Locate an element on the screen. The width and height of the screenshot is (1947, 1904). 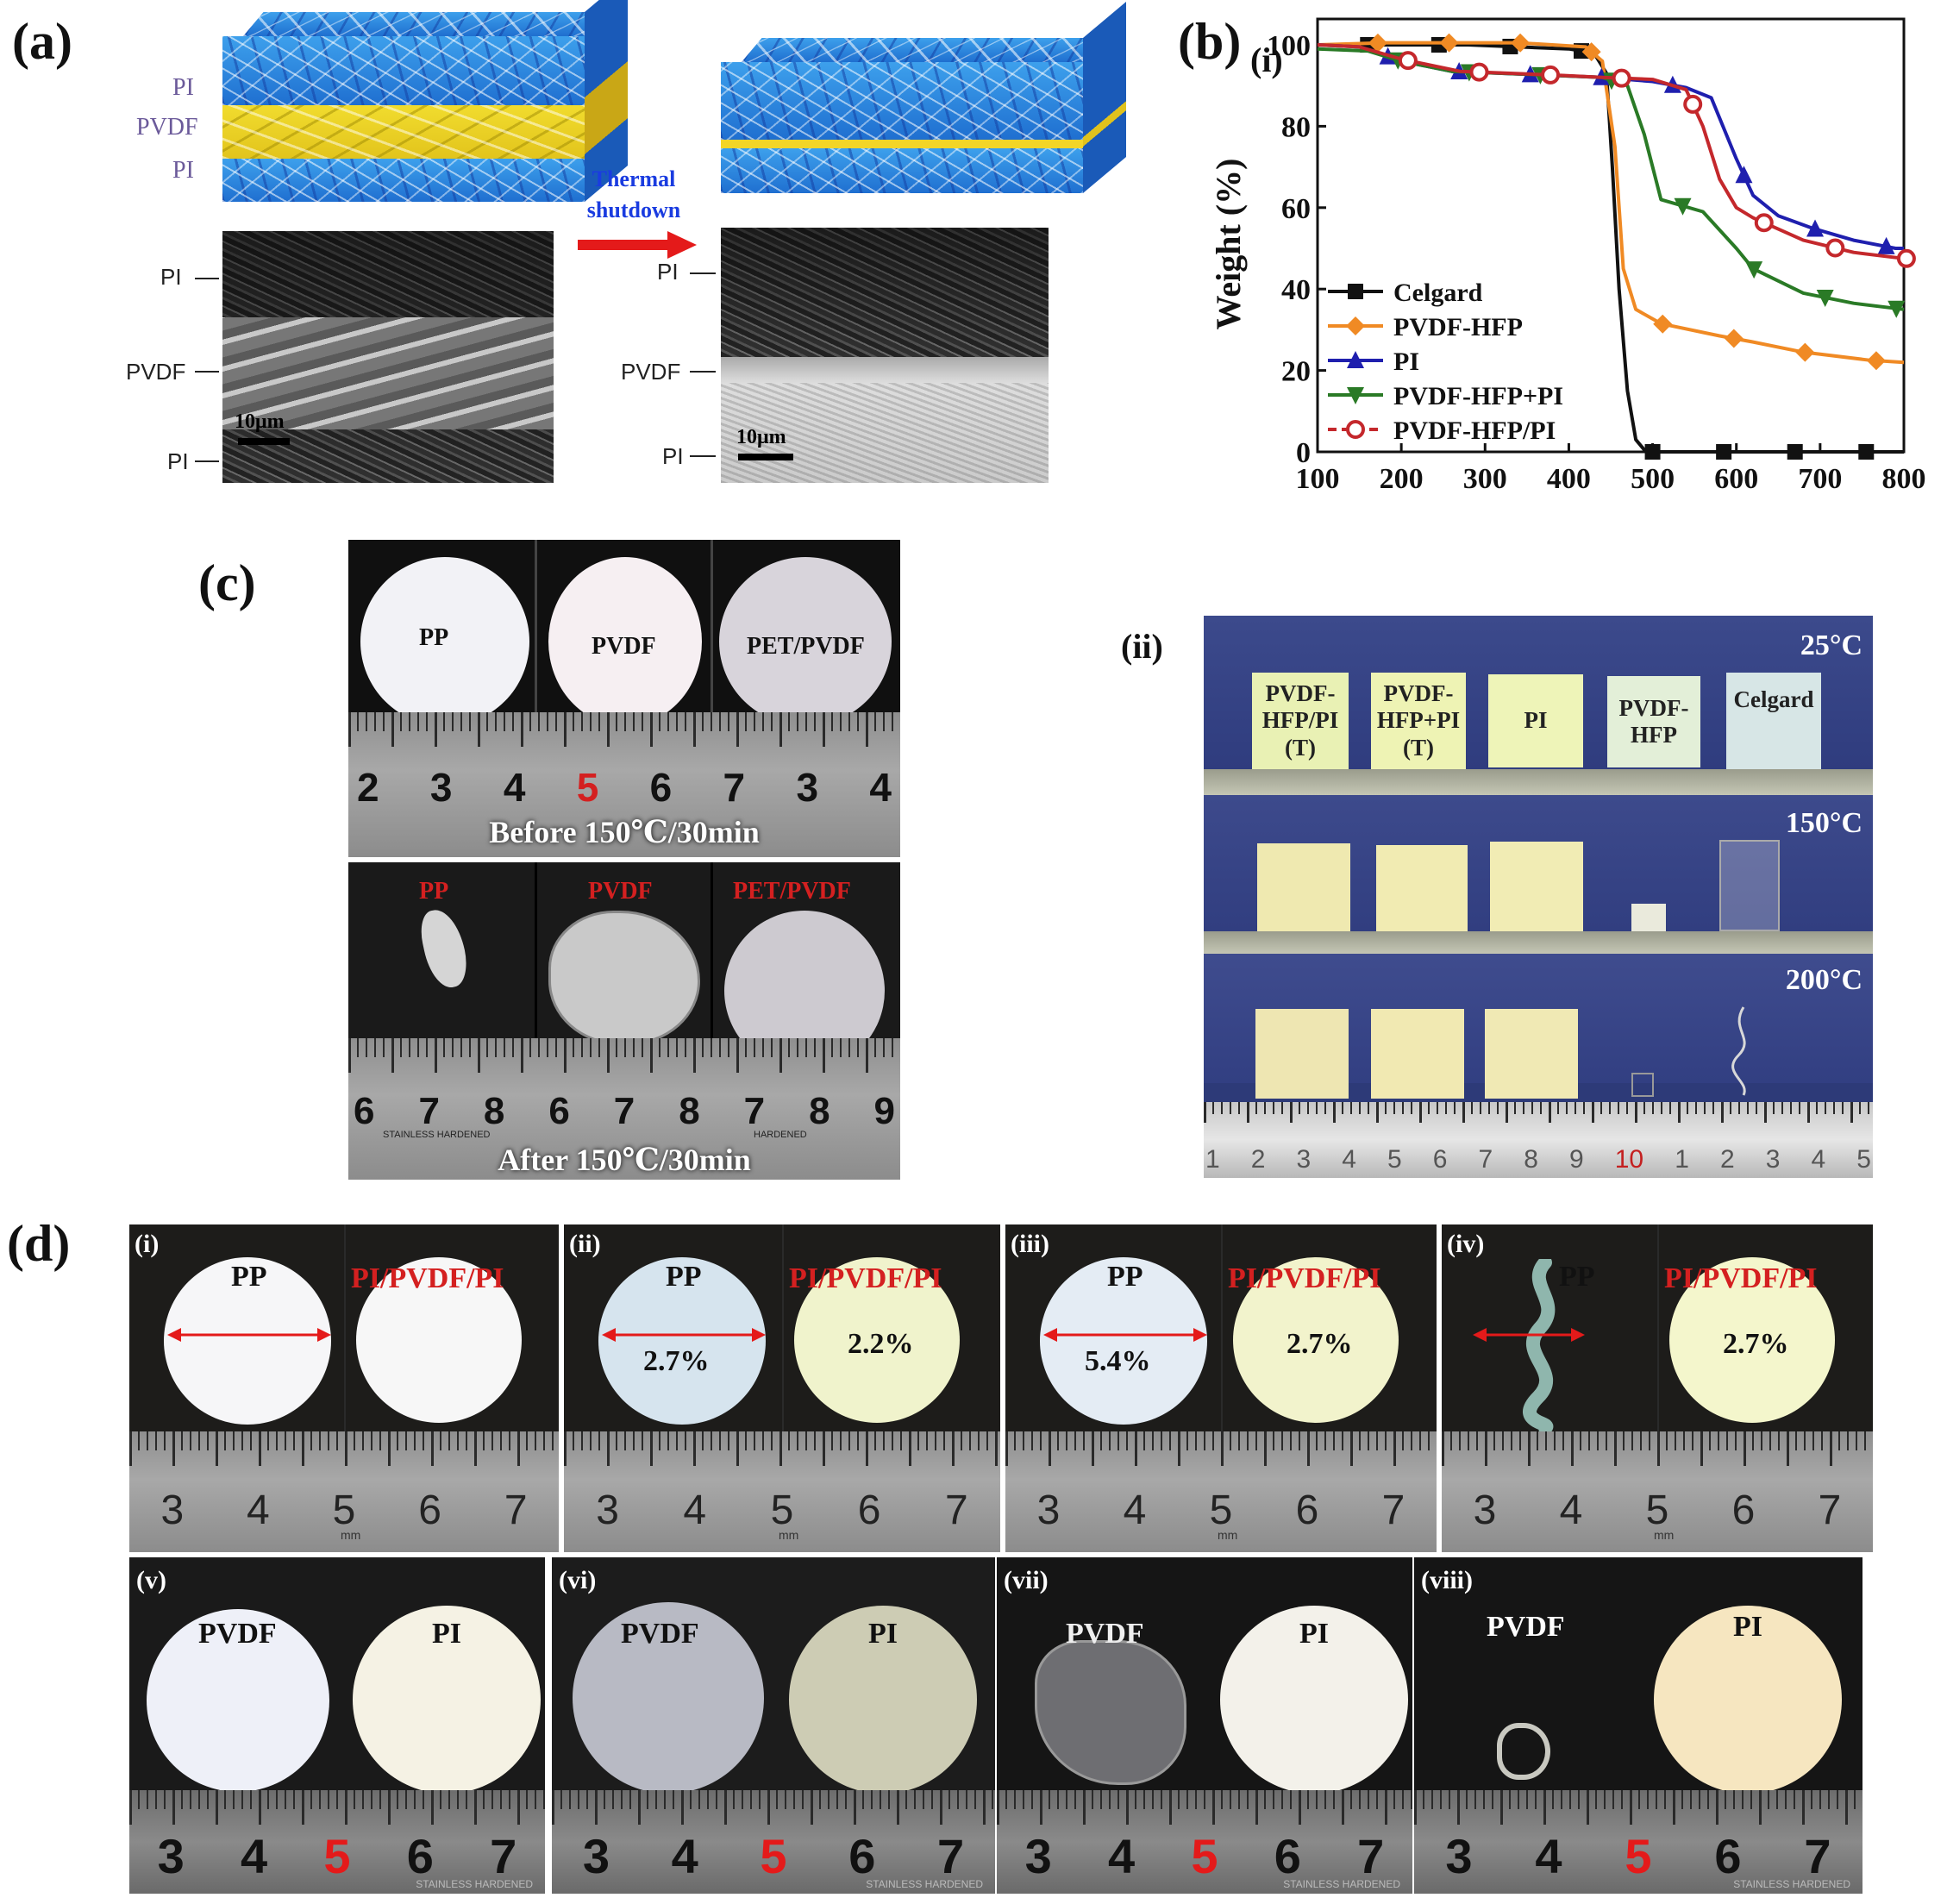
panel-a-label: (a) is located at coordinates (42, 42).